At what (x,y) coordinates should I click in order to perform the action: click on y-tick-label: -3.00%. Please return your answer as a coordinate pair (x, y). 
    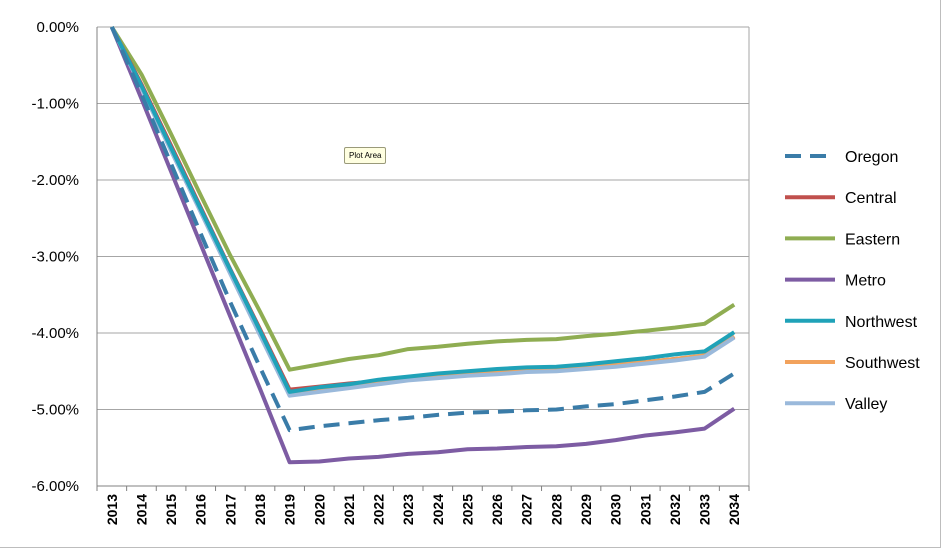
    Looking at the image, I should click on (55, 257).